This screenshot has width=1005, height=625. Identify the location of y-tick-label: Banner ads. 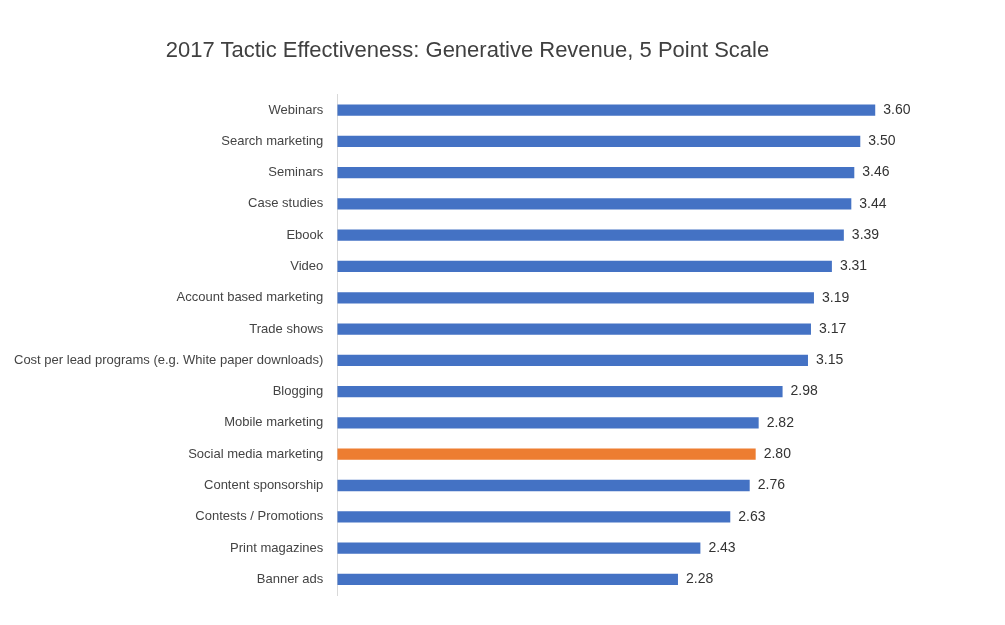
(290, 578).